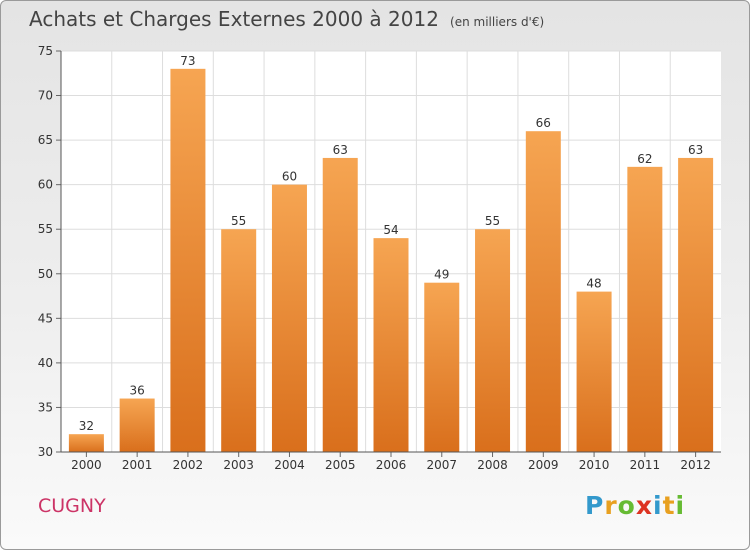 The image size is (750, 550). I want to click on logo-letter: x, so click(644, 505).